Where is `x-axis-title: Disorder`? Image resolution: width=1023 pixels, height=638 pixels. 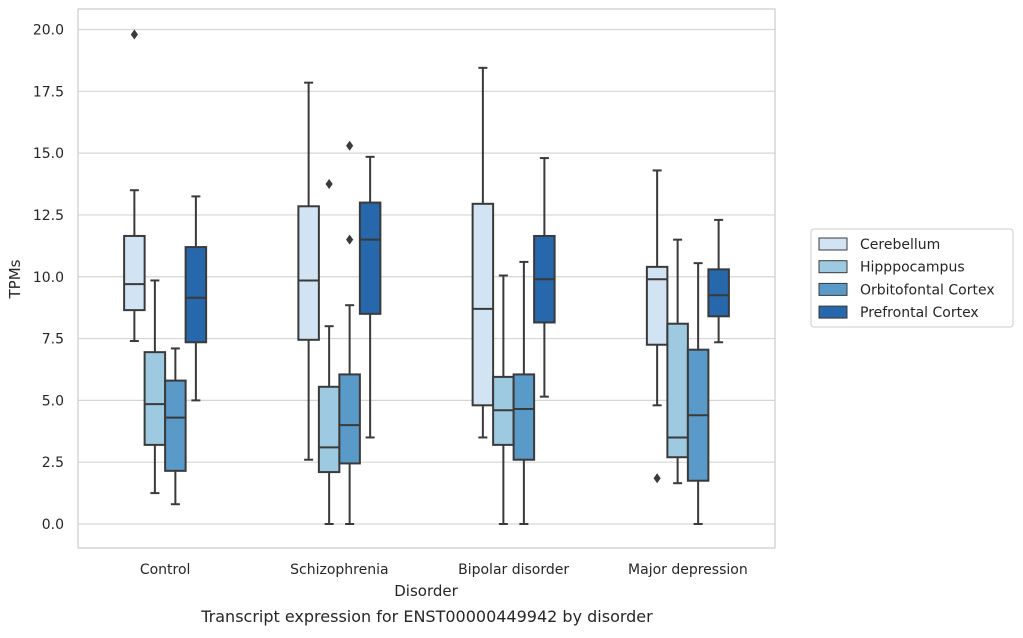
x-axis-title: Disorder is located at coordinates (426, 591).